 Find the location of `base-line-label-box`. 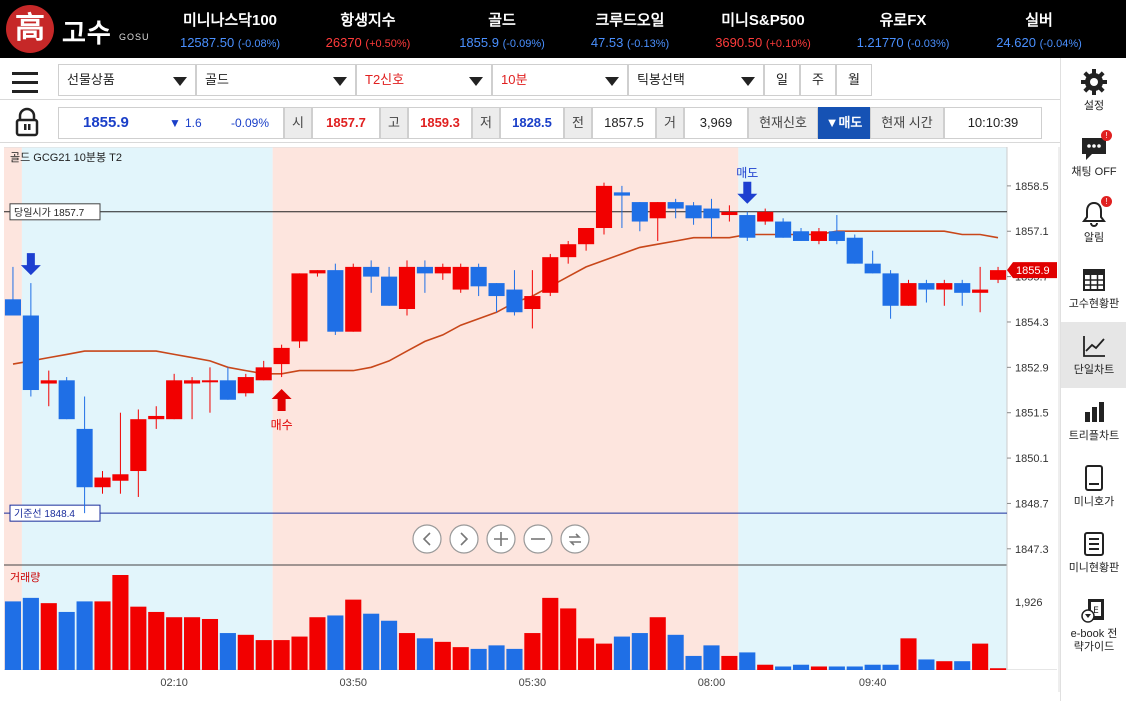

base-line-label-box is located at coordinates (55, 513).